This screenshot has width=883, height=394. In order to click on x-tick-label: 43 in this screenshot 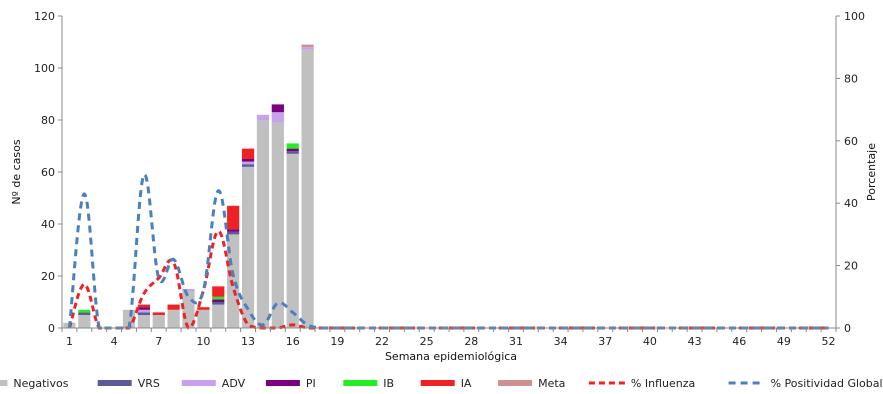, I will do `click(695, 341)`.